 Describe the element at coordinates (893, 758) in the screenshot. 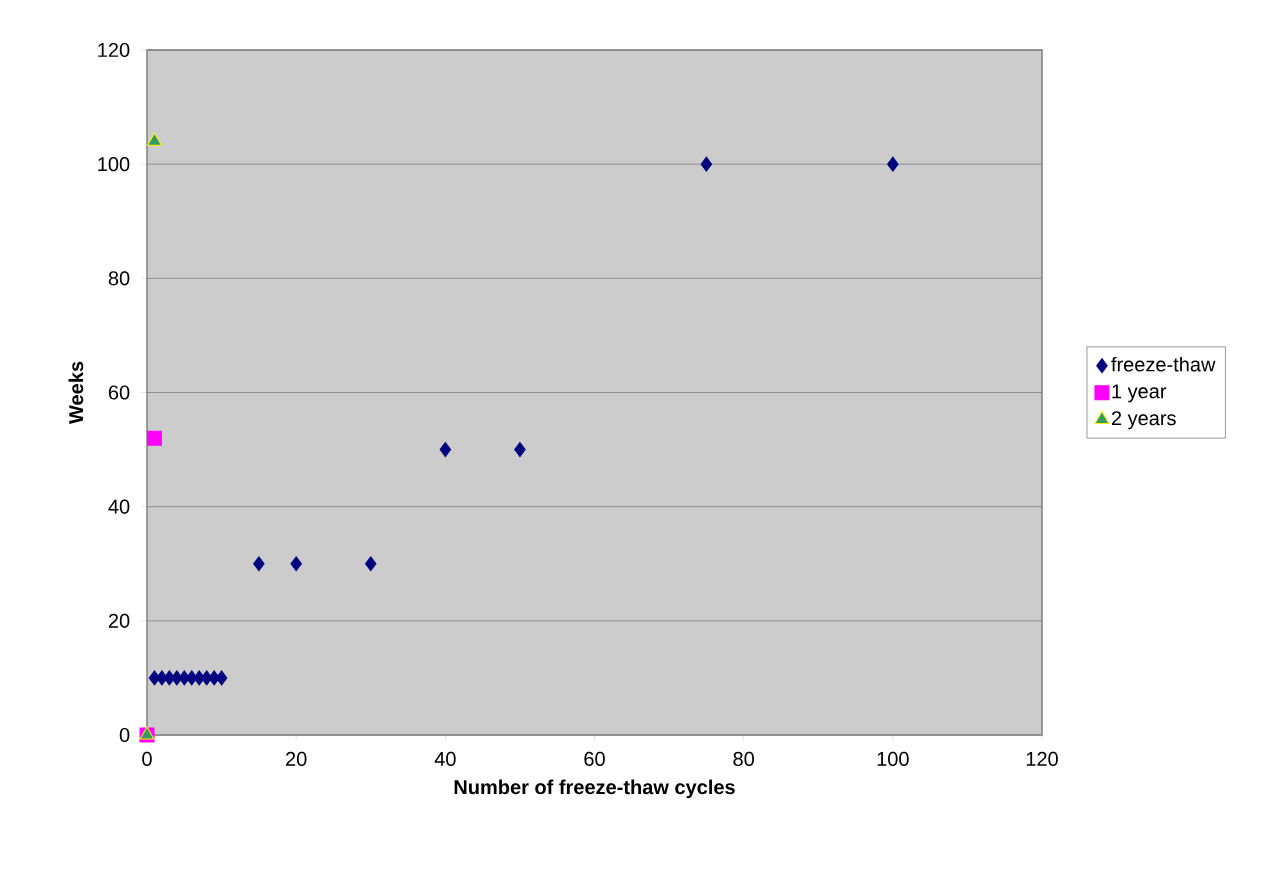

I see `x-tick-label: 100` at that location.